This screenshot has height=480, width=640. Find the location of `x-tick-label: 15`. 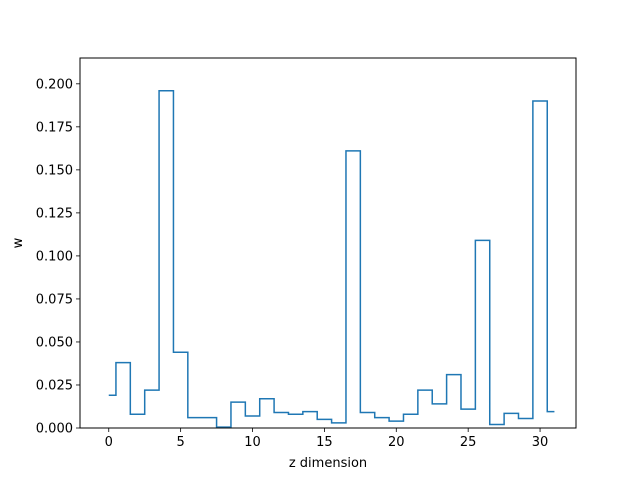

x-tick-label: 15 is located at coordinates (324, 442).